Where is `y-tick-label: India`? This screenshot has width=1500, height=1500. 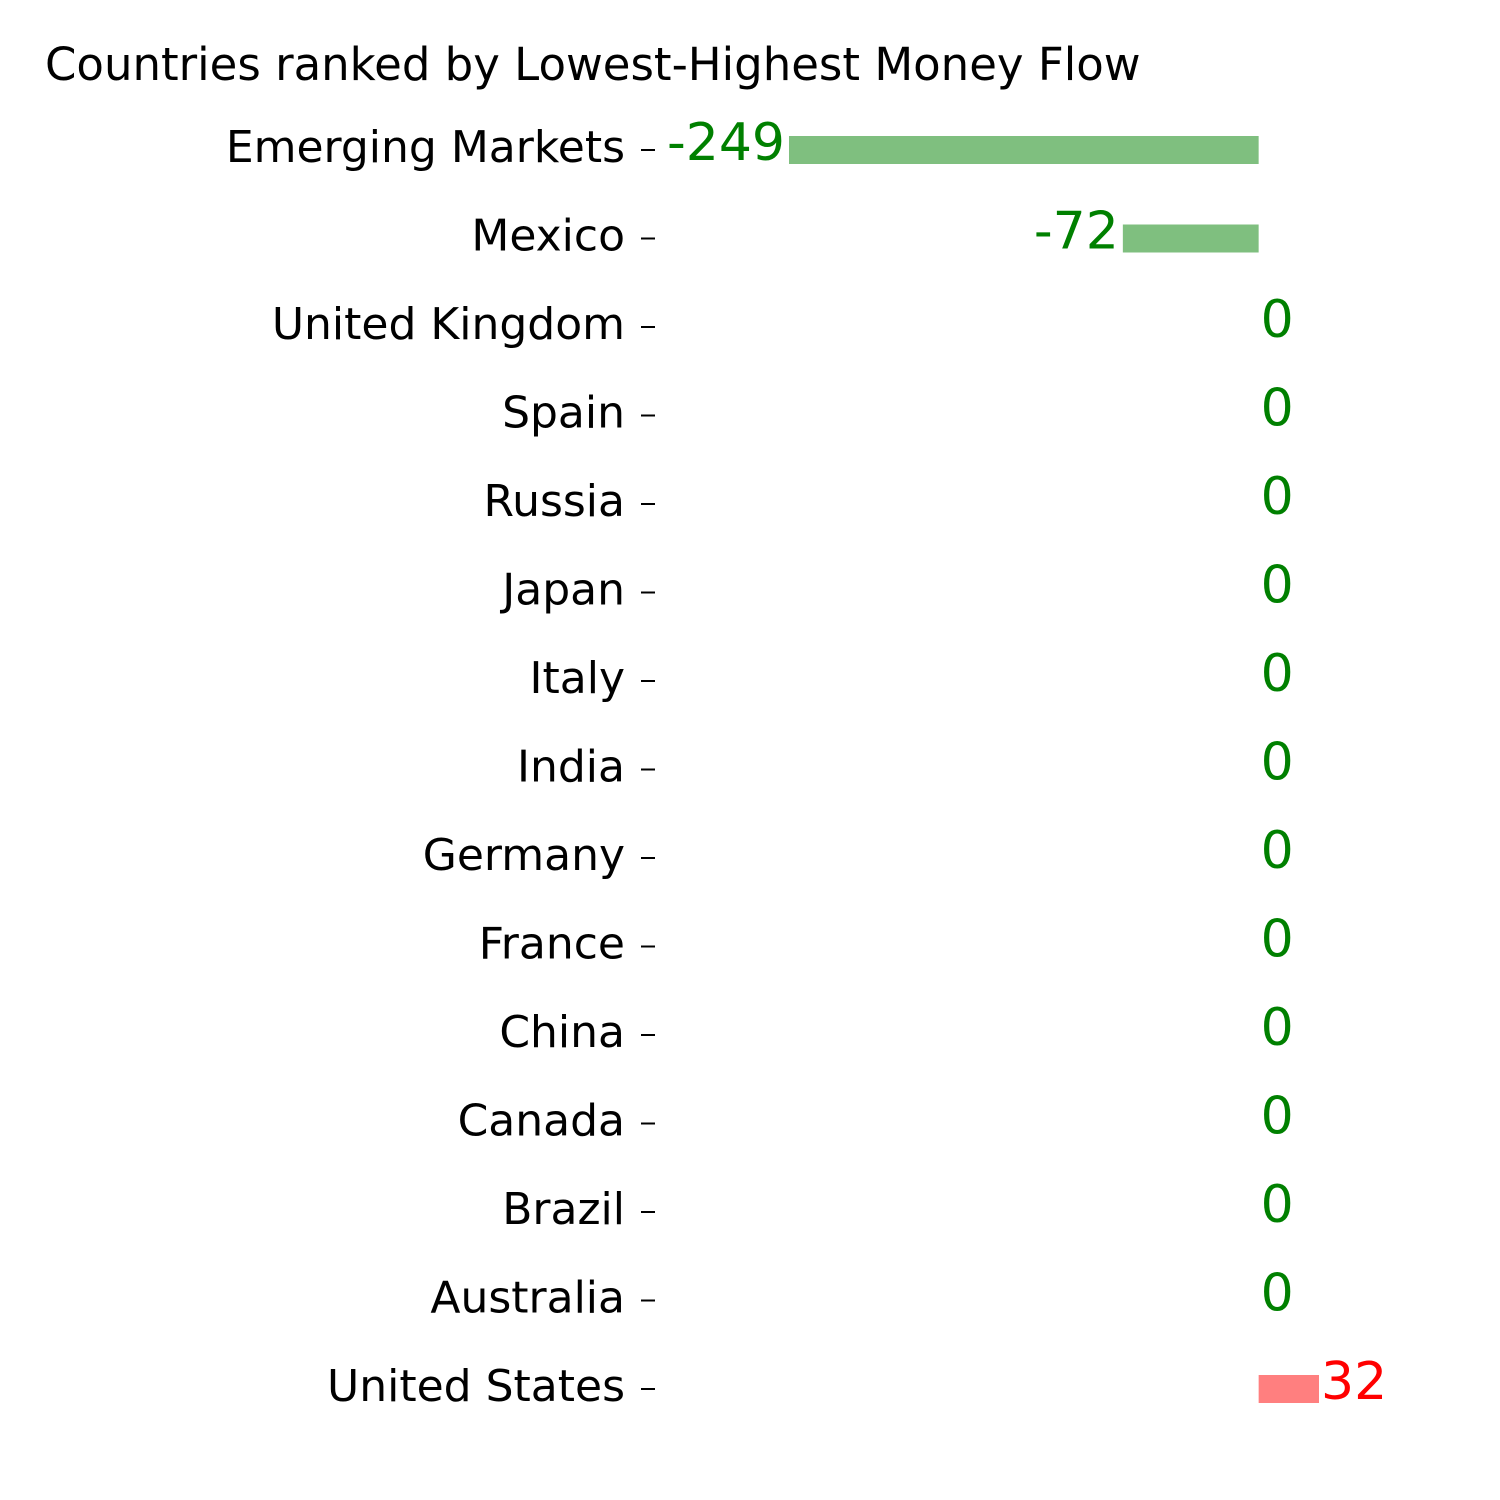
y-tick-label: India is located at coordinates (571, 767).